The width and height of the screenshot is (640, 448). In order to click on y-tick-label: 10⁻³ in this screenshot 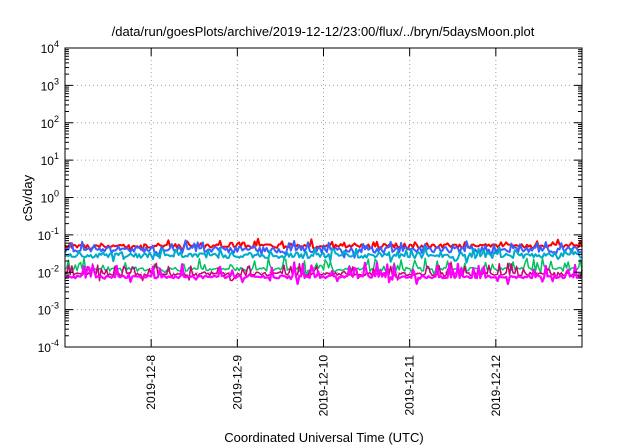, I will do `click(48, 309)`.